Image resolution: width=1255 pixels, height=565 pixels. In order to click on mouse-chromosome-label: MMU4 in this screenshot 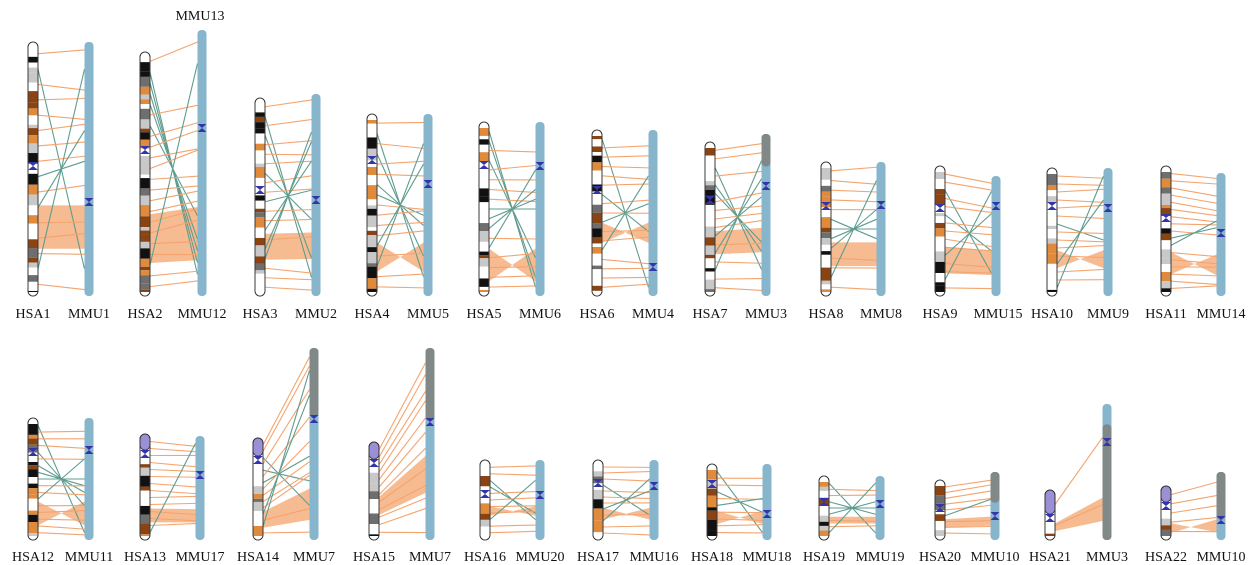, I will do `click(653, 314)`.